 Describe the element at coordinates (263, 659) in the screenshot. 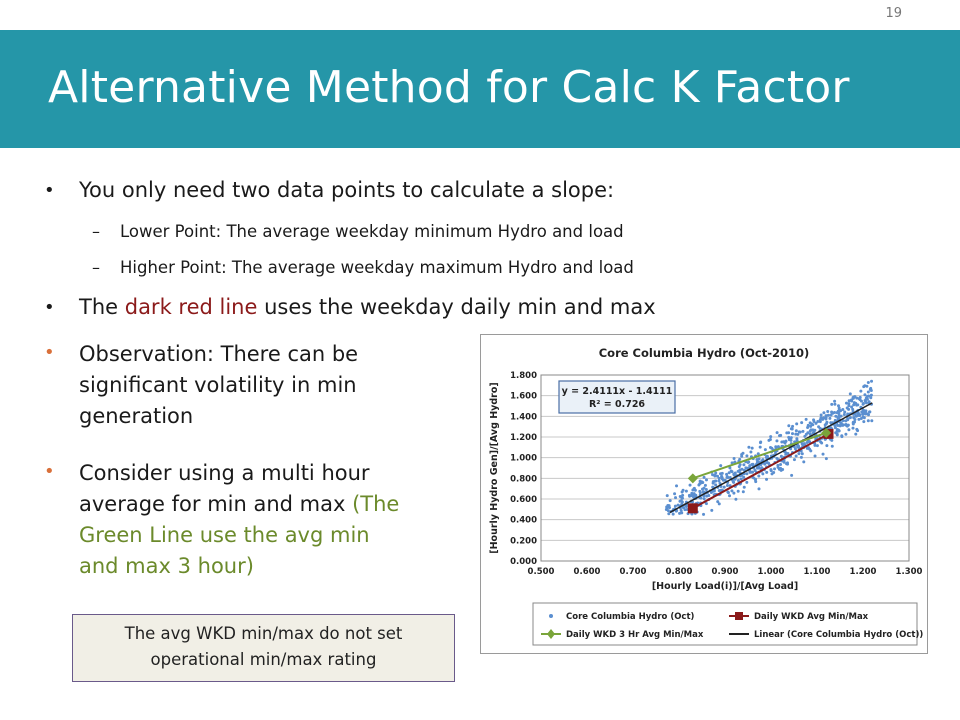

I see `note-line: operational min/max rating` at that location.